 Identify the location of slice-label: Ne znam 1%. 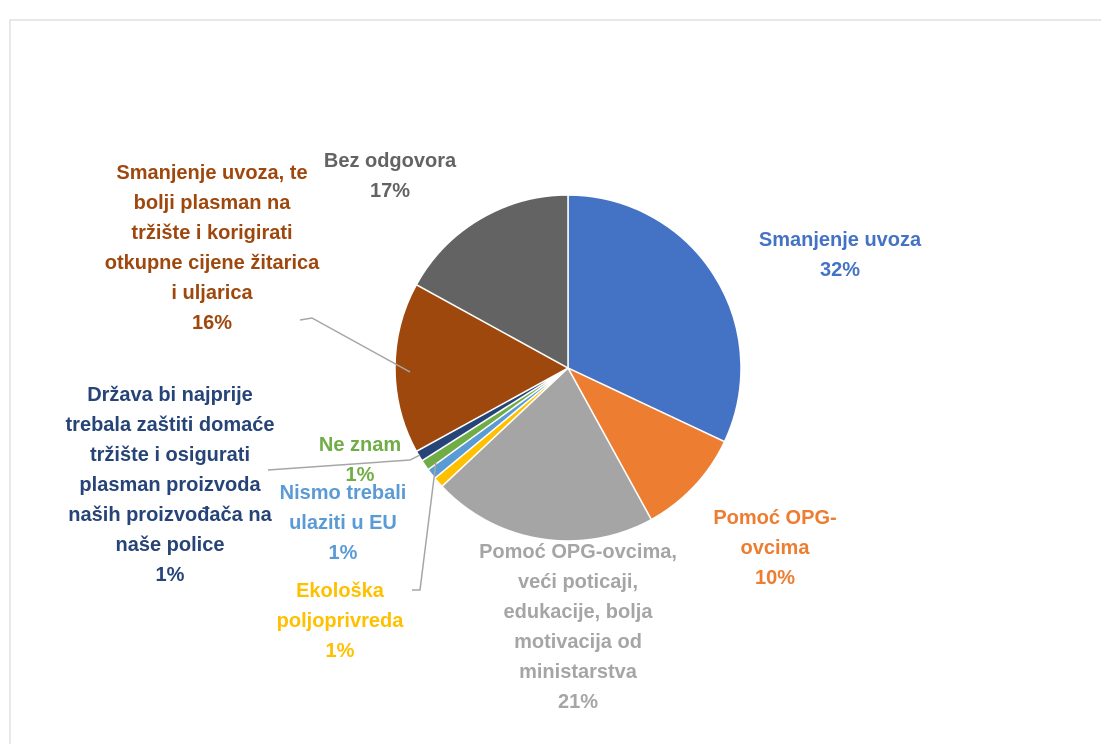
(360, 460).